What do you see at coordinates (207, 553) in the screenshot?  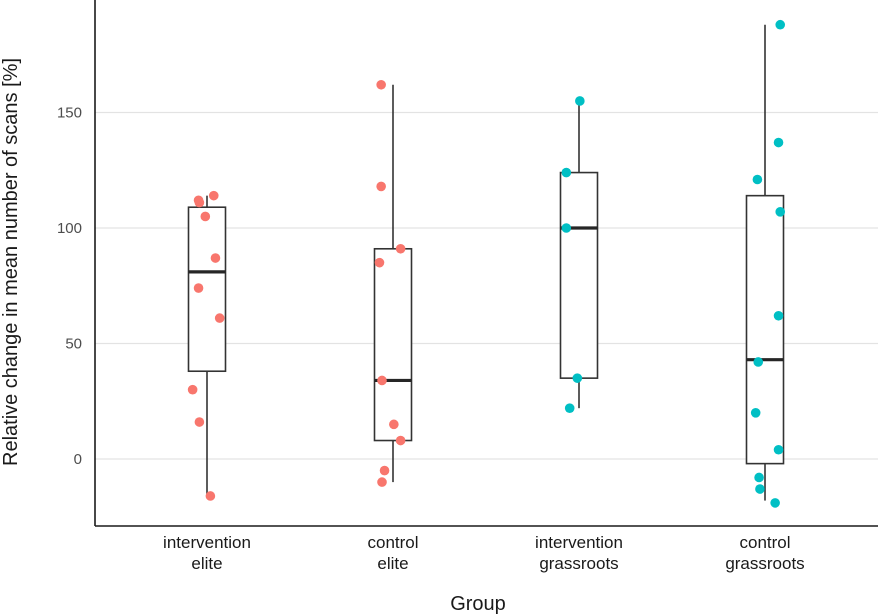 I see `x-tick-label-intervention-elite: intervention elite` at bounding box center [207, 553].